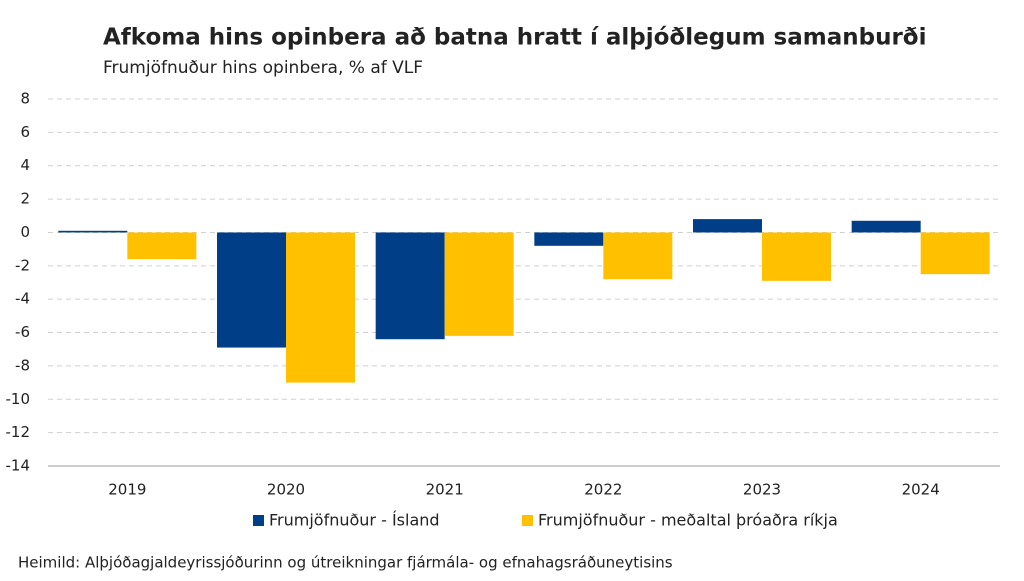 This screenshot has width=1024, height=581. I want to click on x-tick-label: 2019, so click(127, 490).